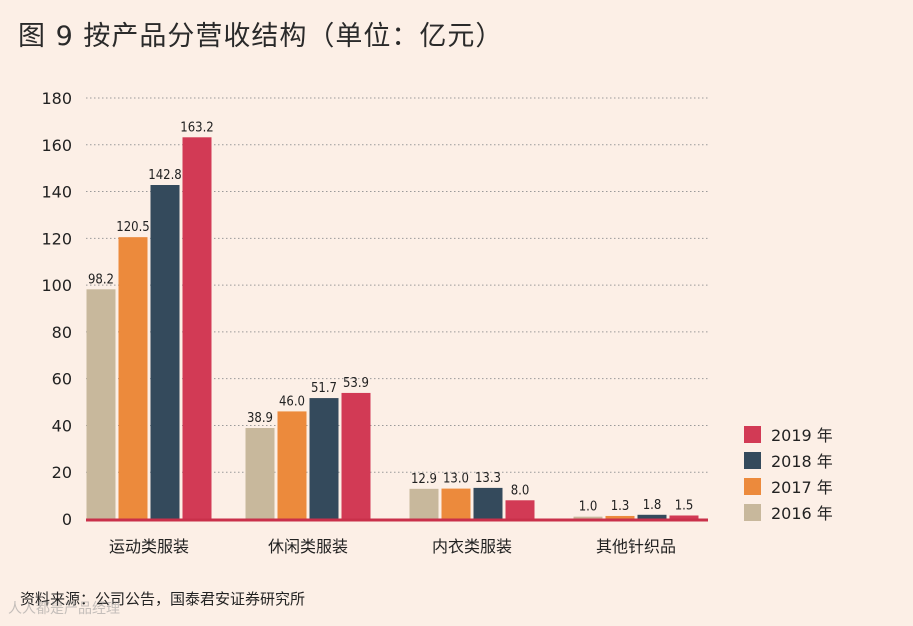 The image size is (913, 626). What do you see at coordinates (520, 490) in the screenshot?
I see `data-label: 8.0` at bounding box center [520, 490].